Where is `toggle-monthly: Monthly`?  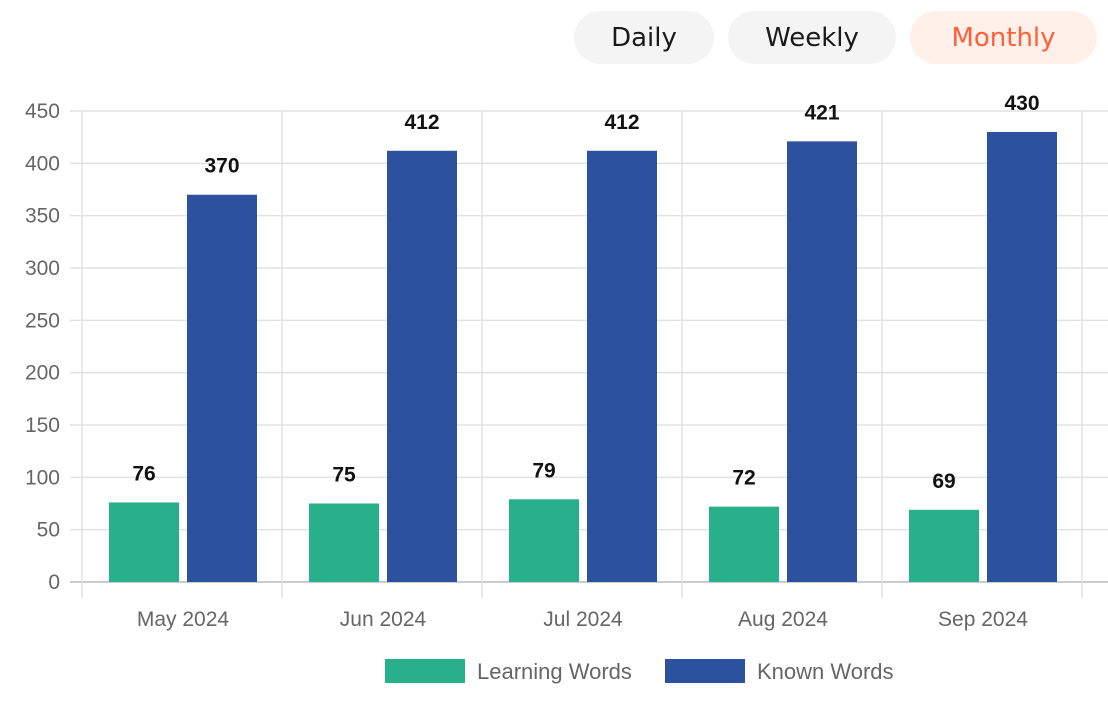
toggle-monthly: Monthly is located at coordinates (1003, 37).